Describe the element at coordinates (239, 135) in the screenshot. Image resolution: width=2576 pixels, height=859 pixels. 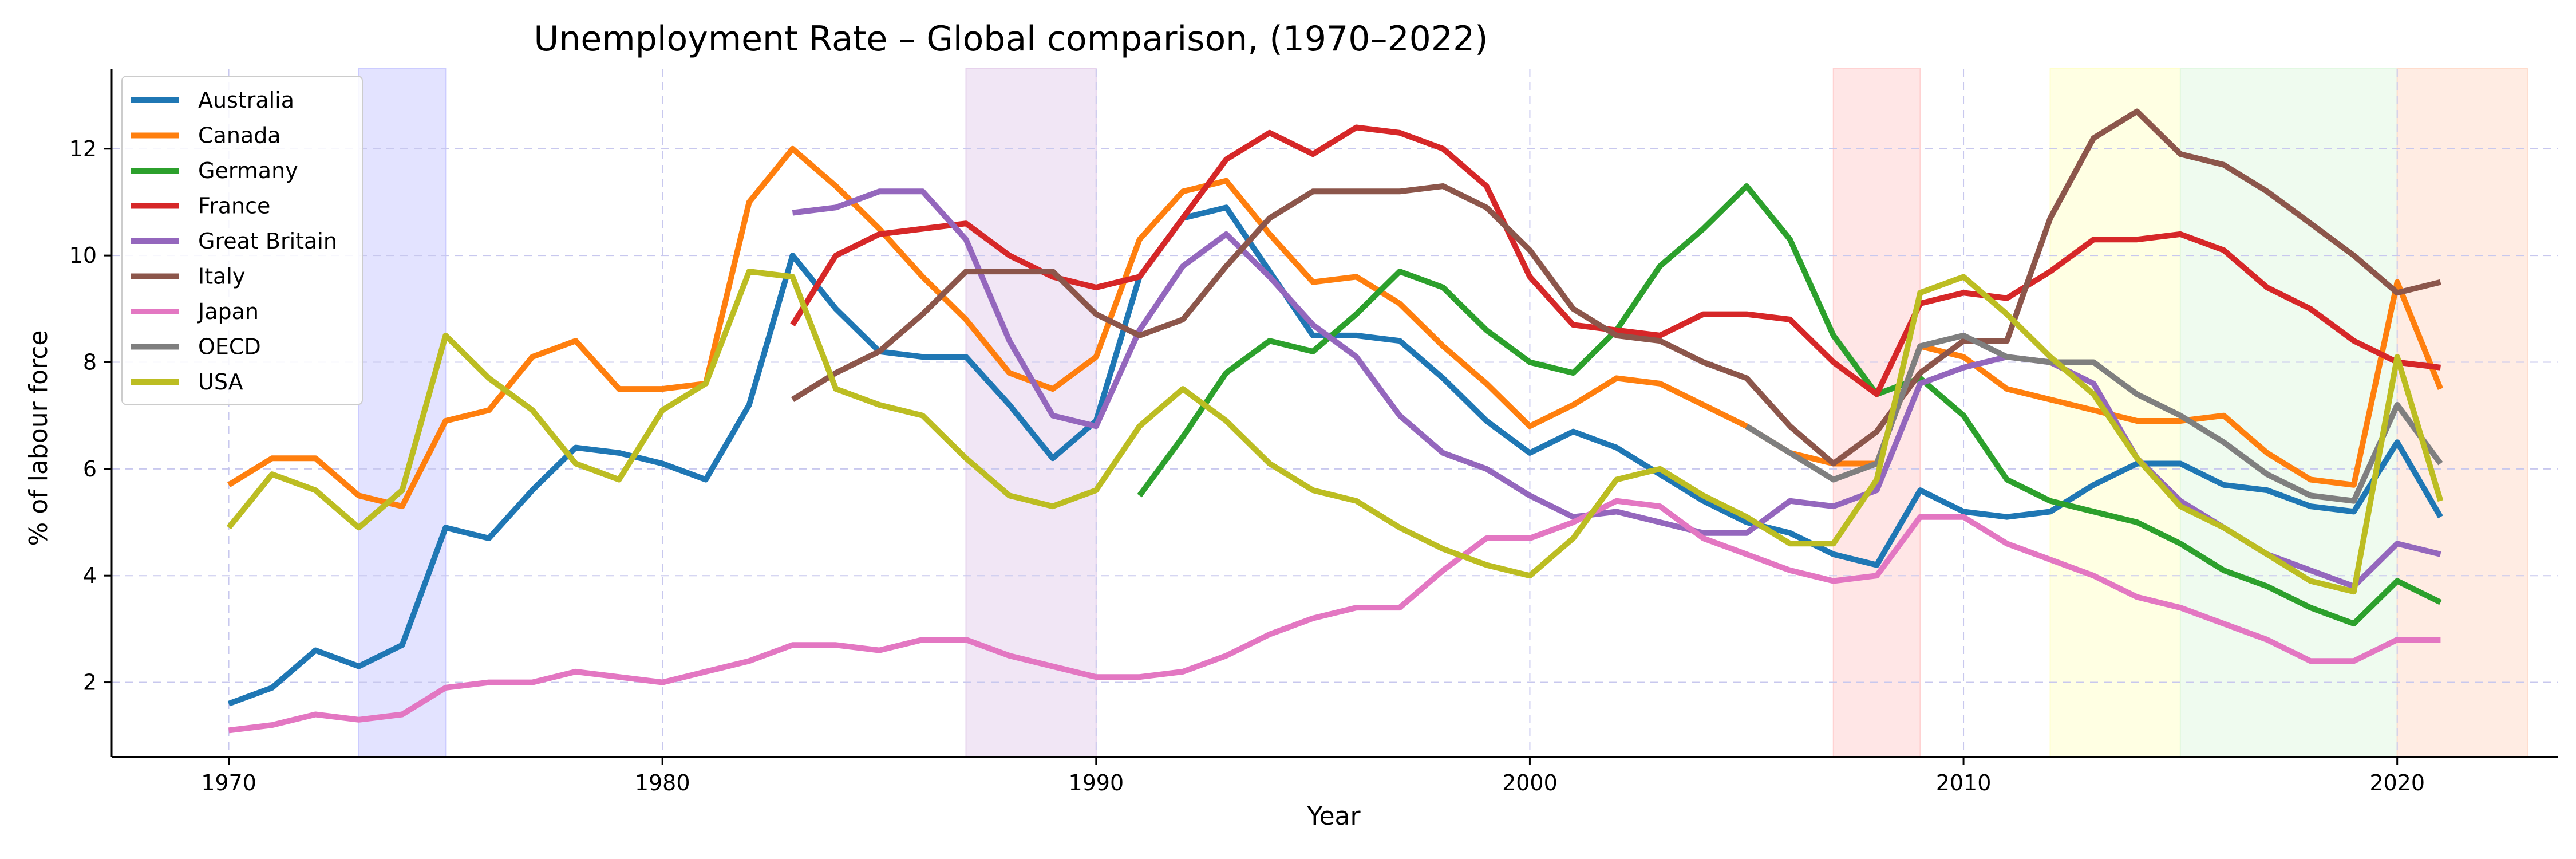
I see `legend-label-canada: Canada` at that location.